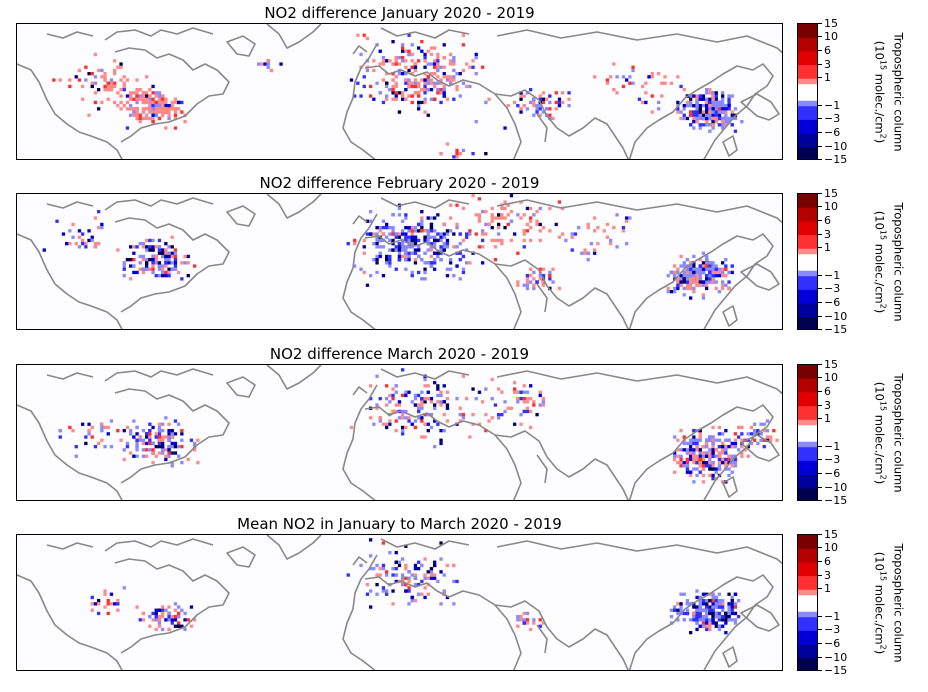  I want to click on panel-title: NO2 difference March 2020 - 2019, so click(399, 354).